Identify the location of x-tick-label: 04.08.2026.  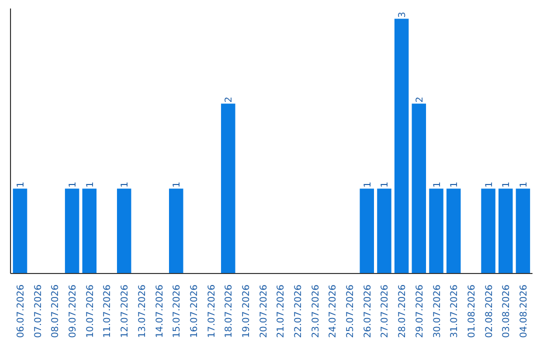
(524, 311).